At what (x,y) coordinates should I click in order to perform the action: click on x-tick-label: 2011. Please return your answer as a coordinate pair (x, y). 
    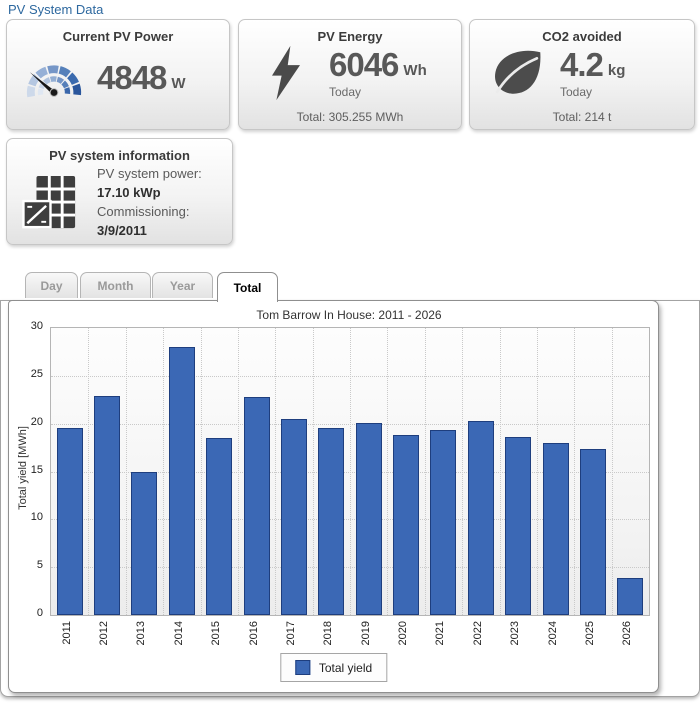
    Looking at the image, I should click on (66, 633).